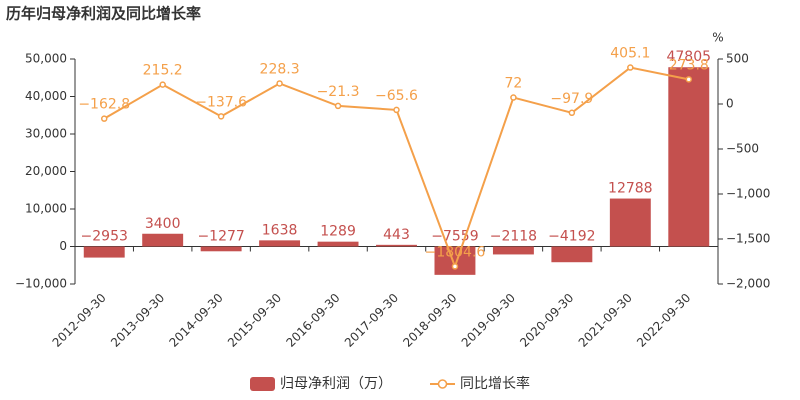 The width and height of the screenshot is (800, 400). I want to click on y-tick-label: 0, so click(63, 246).